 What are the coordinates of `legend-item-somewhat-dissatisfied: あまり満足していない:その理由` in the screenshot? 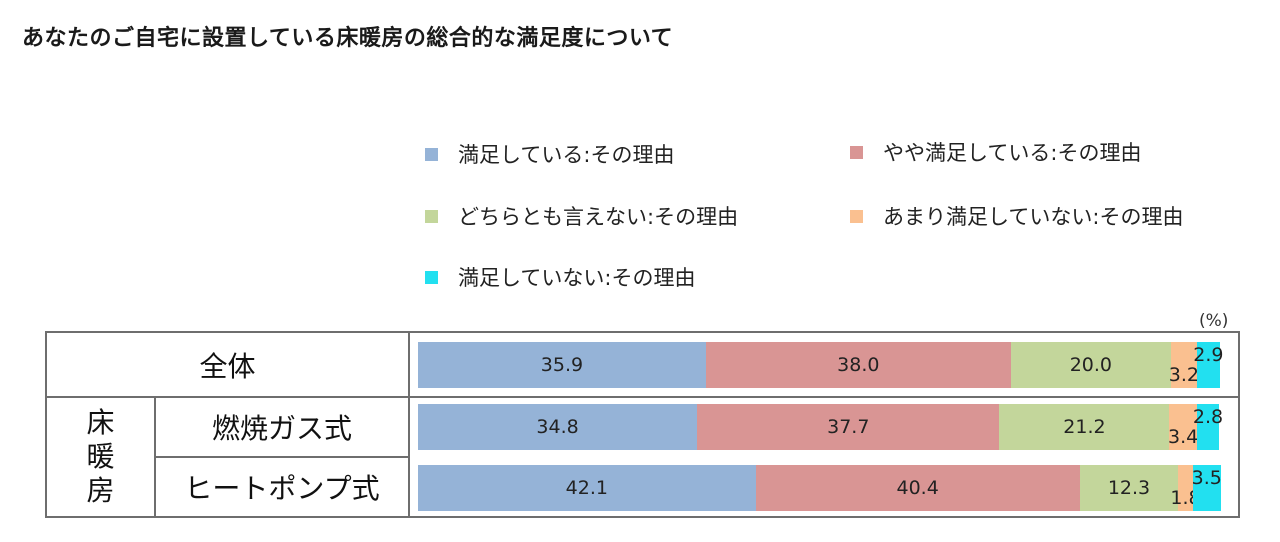 It's located at (1016, 216).